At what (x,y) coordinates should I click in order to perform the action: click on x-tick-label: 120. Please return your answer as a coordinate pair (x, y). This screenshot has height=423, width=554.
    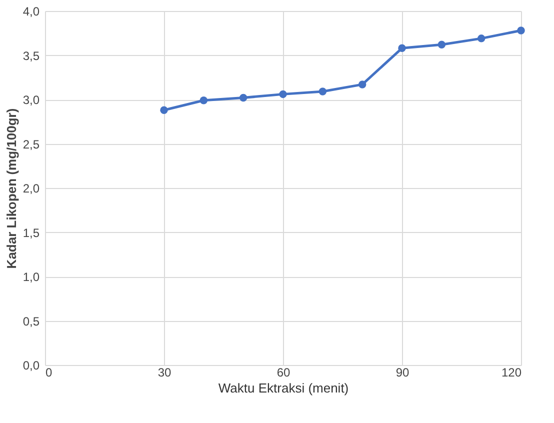
    Looking at the image, I should click on (511, 373).